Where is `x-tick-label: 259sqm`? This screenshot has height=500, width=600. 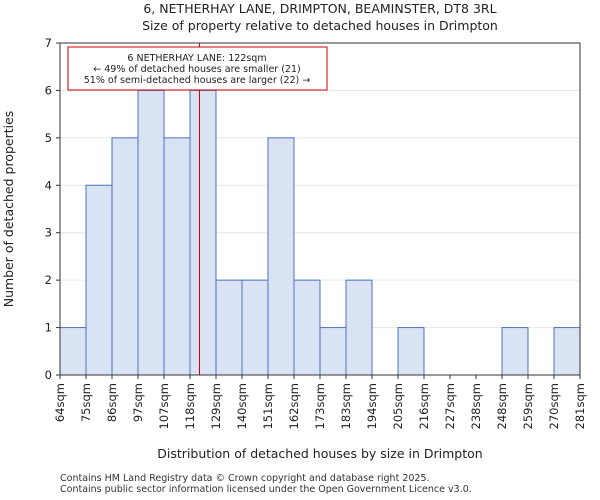
x-tick-label: 259sqm is located at coordinates (528, 406).